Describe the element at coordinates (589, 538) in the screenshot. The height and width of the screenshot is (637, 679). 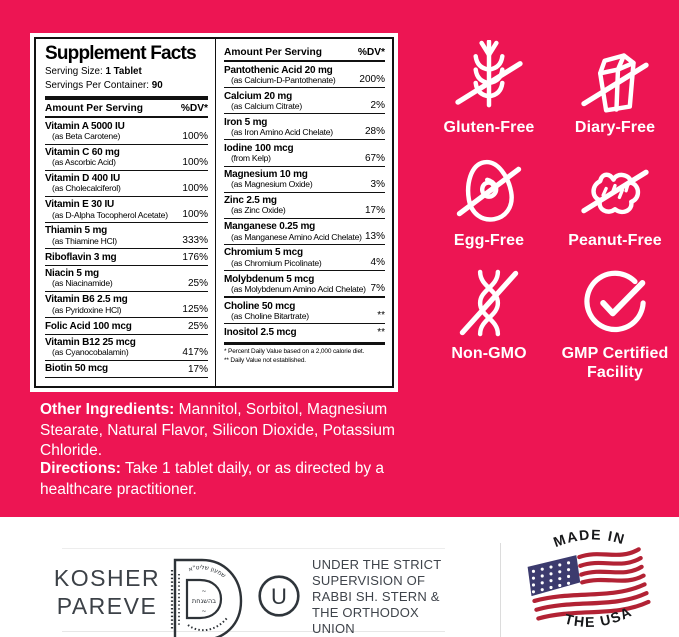
I see `svg-text: MADE IN` at that location.